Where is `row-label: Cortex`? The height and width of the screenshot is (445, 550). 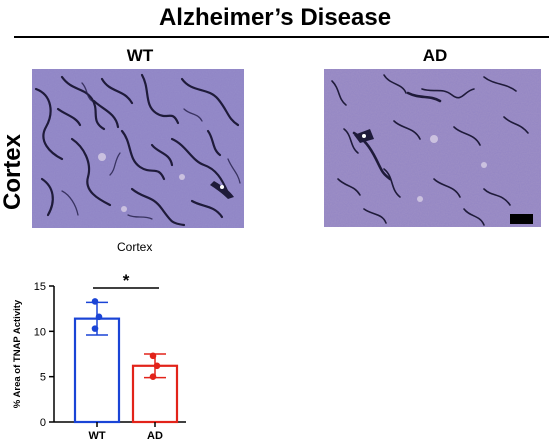
row-label: Cortex is located at coordinates (13, 172).